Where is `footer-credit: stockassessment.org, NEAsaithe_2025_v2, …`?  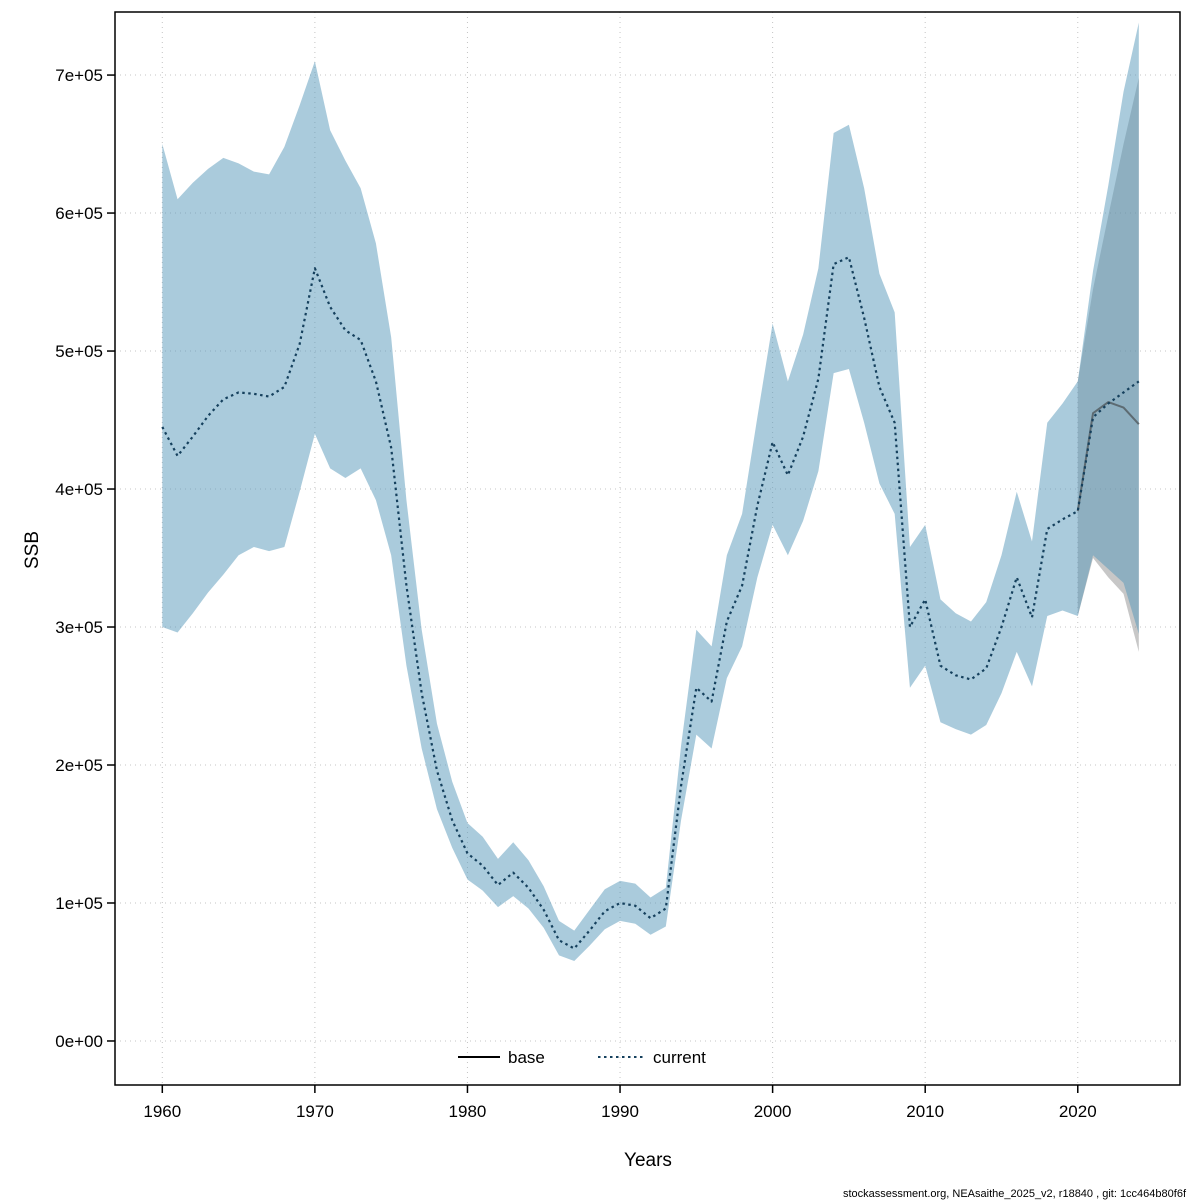
footer-credit: stockassessment.org, NEAsaithe_2025_v2, … is located at coordinates (1015, 1194).